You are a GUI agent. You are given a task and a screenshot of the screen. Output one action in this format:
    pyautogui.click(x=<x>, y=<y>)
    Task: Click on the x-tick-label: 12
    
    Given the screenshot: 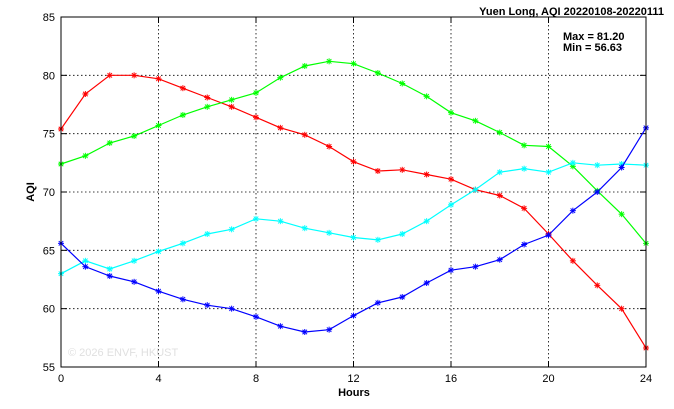 What is the action you would take?
    pyautogui.click(x=353, y=379)
    